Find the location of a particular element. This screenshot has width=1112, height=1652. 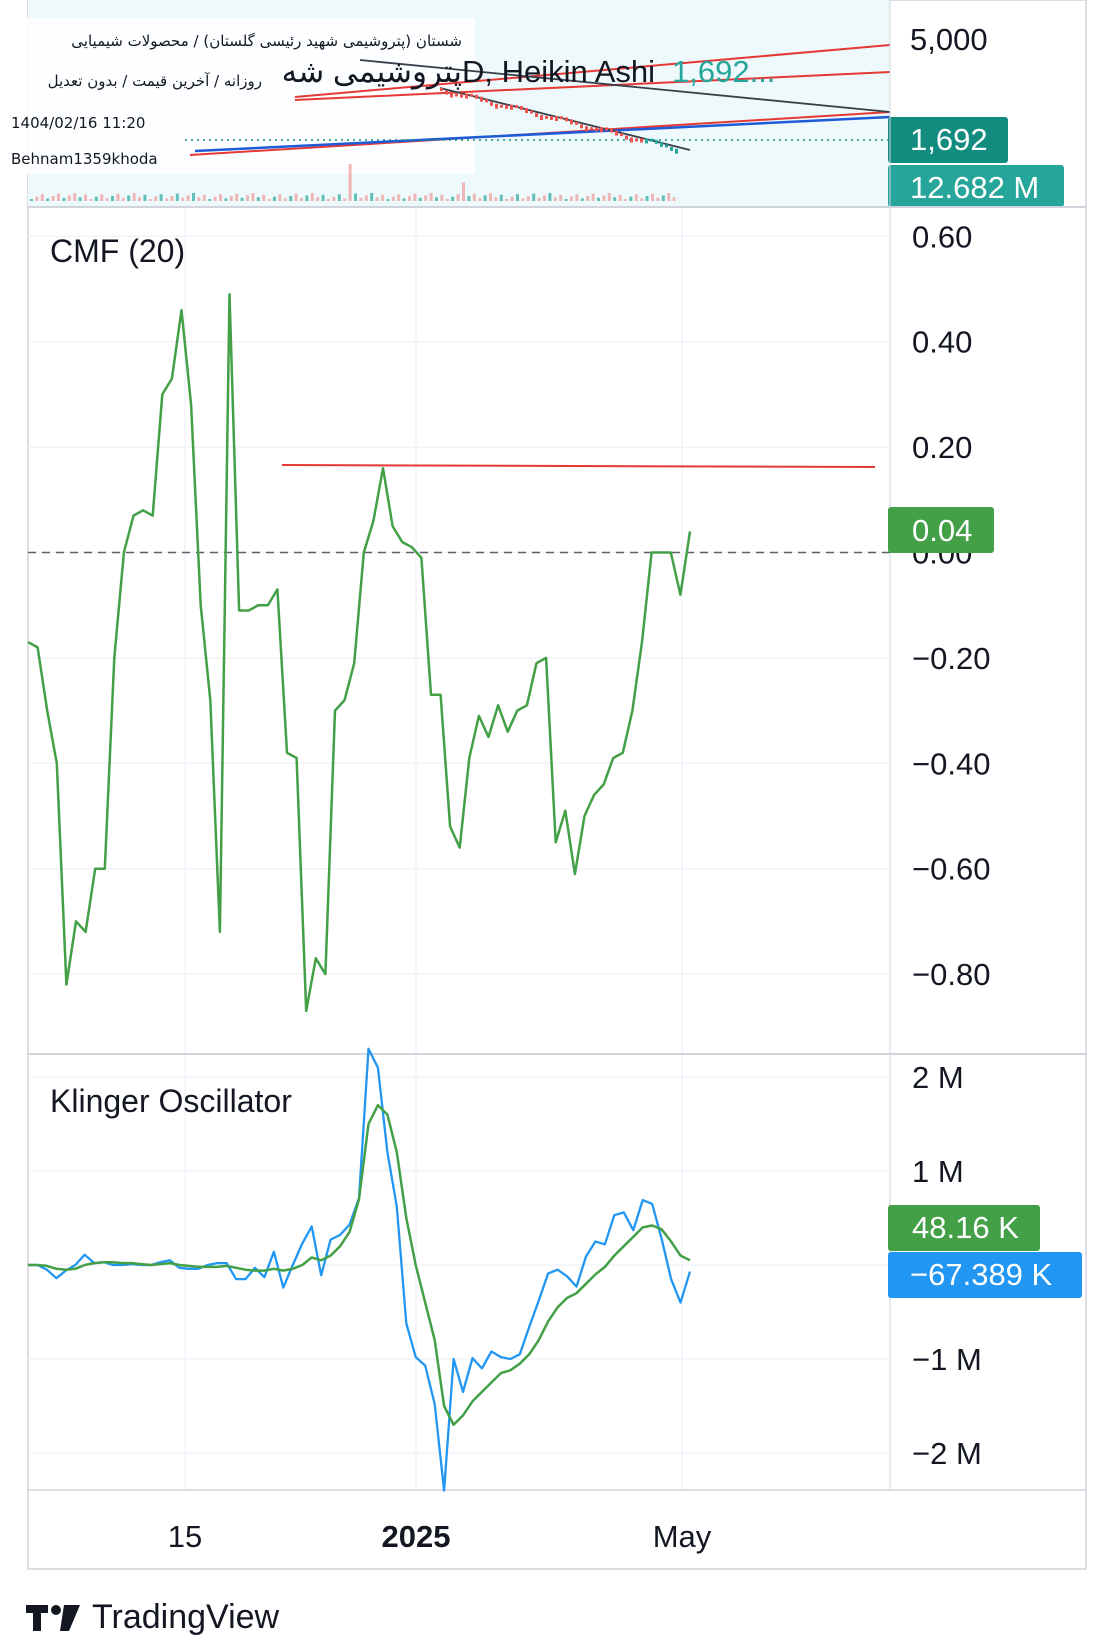

x-label-2025: 2025 is located at coordinates (416, 1536).